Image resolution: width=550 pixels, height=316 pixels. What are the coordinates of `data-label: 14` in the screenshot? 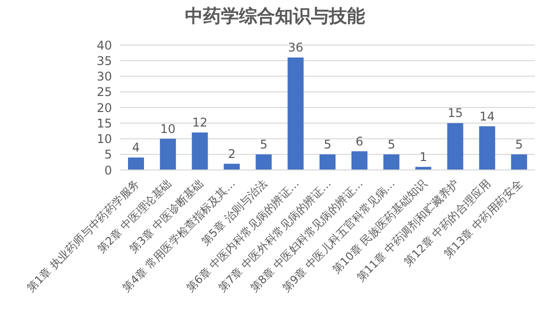 It's located at (487, 116).